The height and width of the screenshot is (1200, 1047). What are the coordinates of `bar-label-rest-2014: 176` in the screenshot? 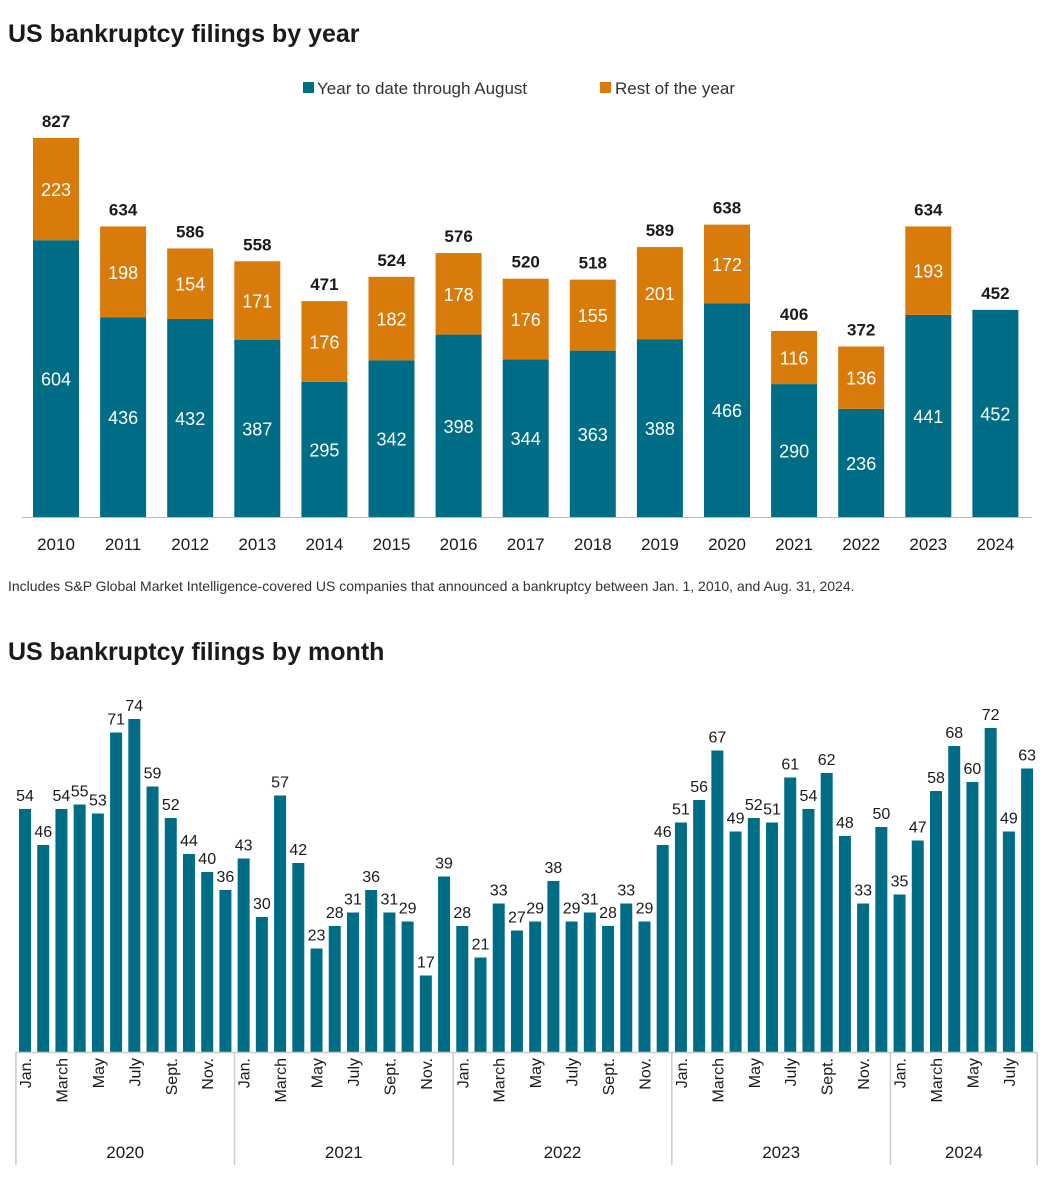 It's located at (324, 342).